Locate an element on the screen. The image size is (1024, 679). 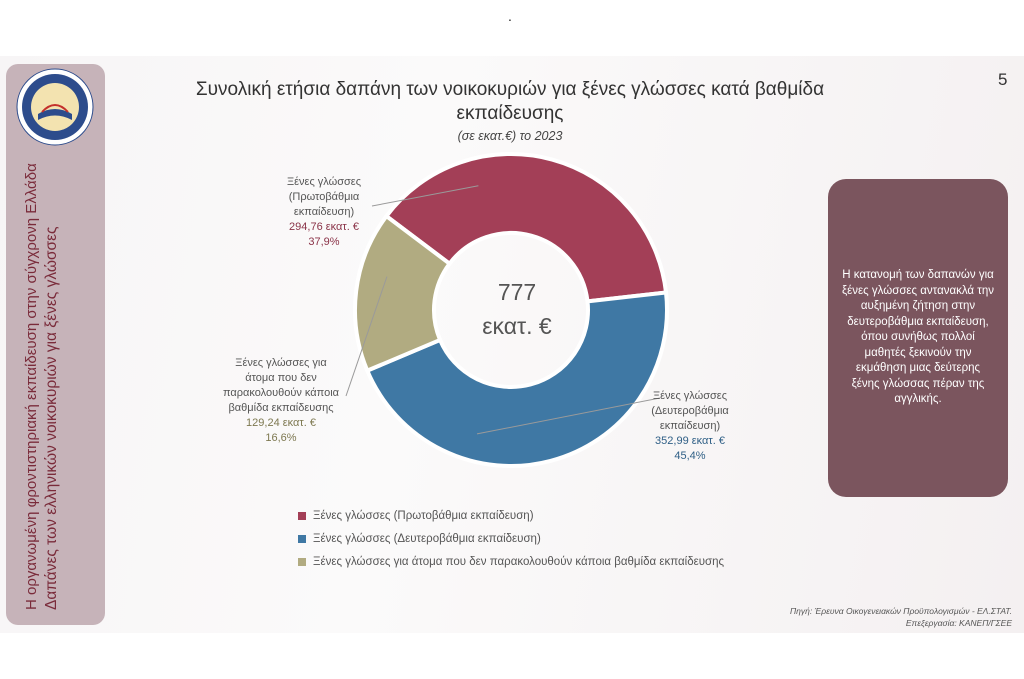
legend-swatch-secondary is located at coordinates (302, 538).